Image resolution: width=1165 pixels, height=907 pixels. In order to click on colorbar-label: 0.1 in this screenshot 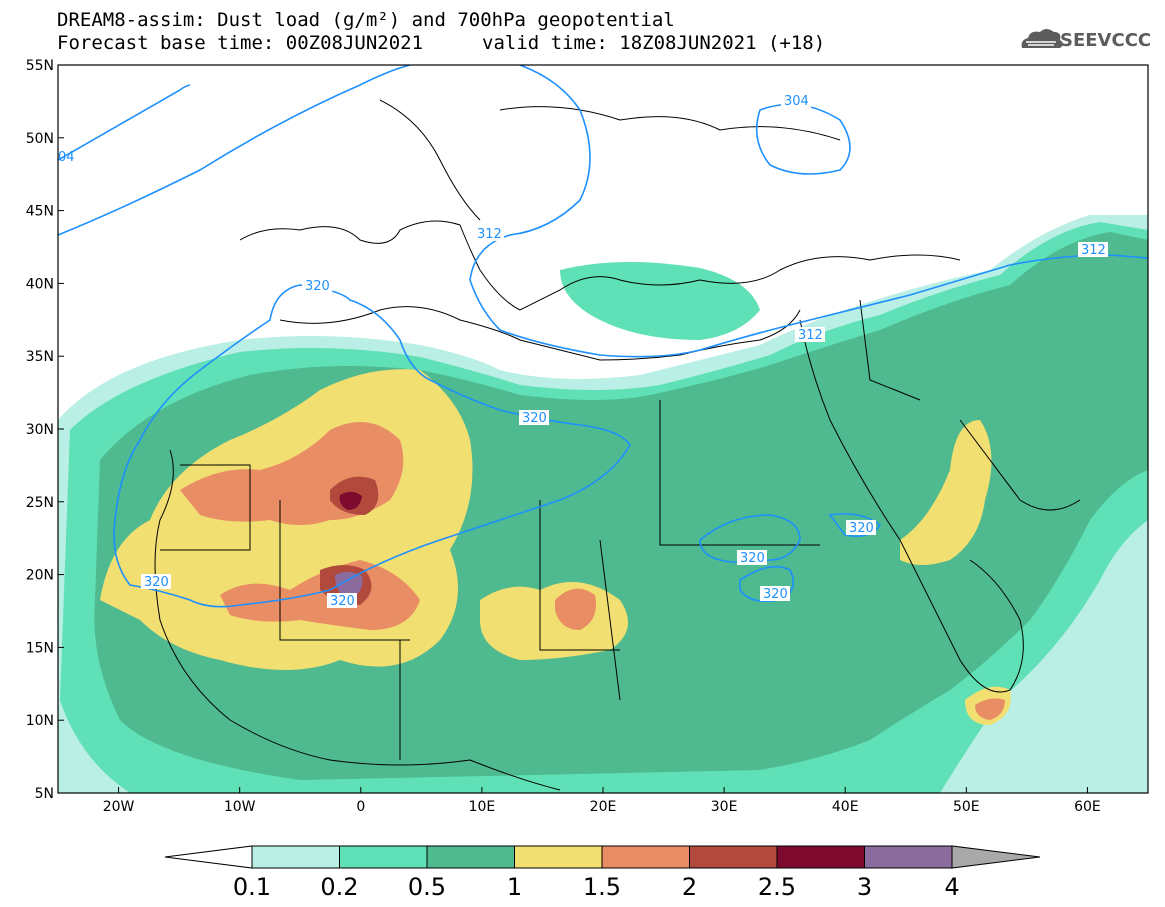, I will do `click(252, 887)`.